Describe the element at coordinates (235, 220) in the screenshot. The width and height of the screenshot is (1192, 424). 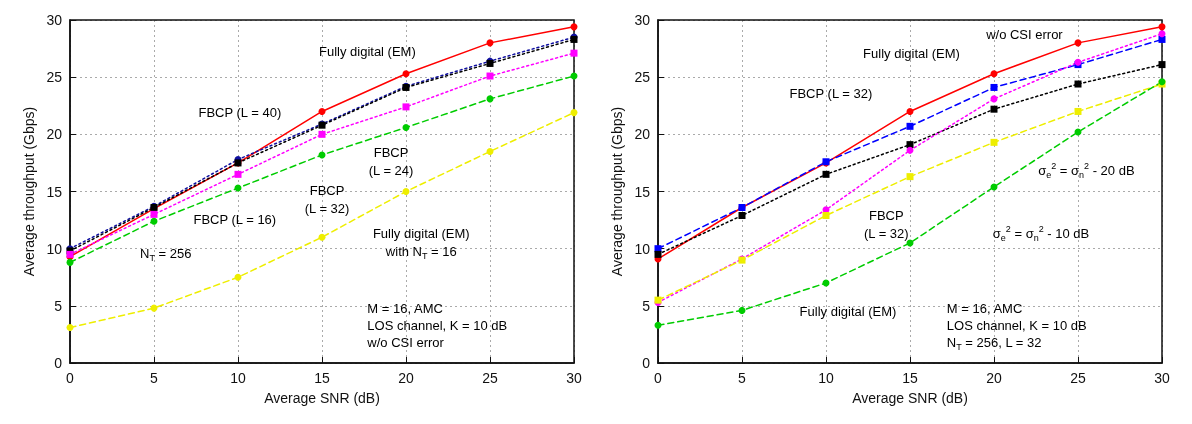
I see `annotation: FBCP (L = 16)` at that location.